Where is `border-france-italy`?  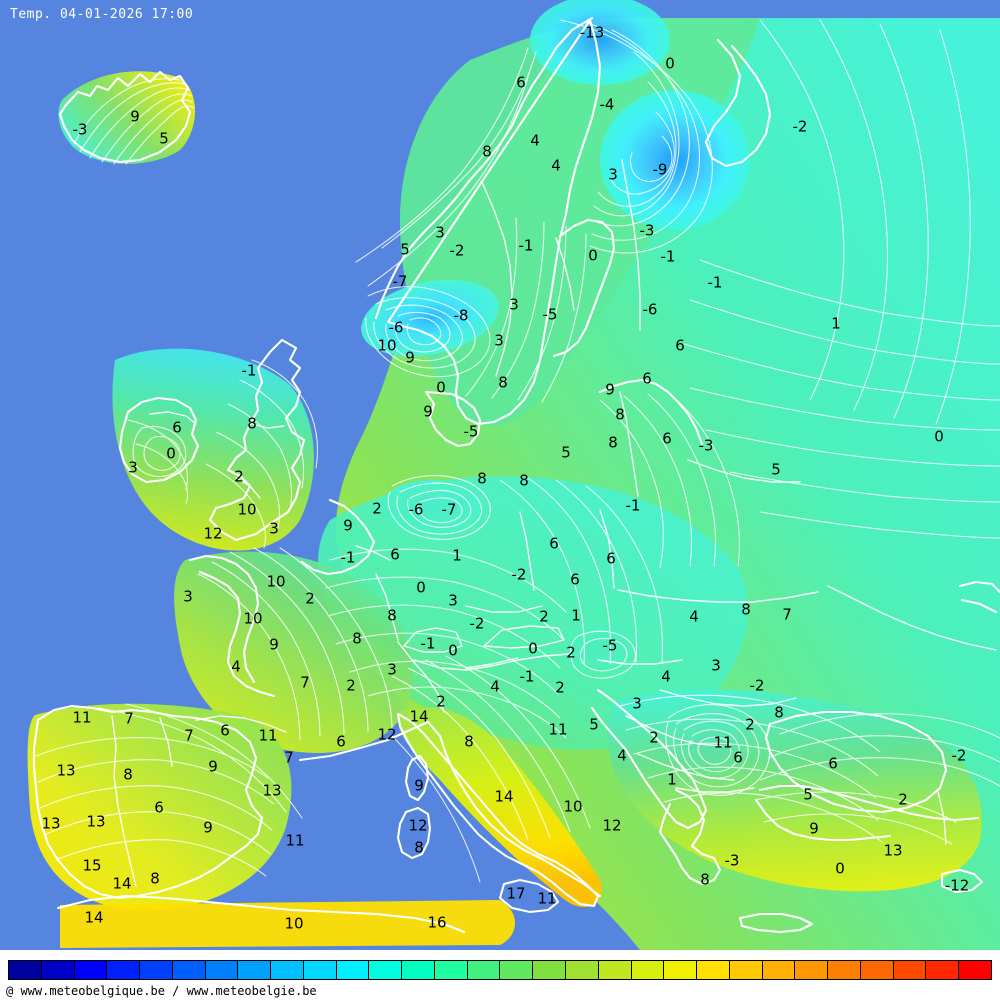 border-france-italy is located at coordinates (421, 677).